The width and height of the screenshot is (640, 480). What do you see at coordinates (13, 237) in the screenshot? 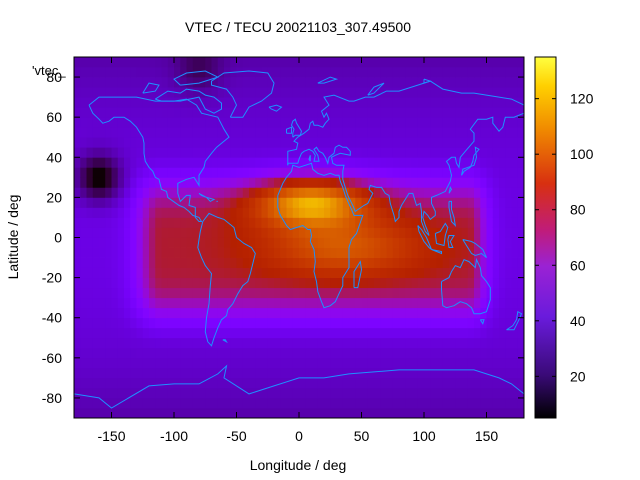
I see `y-axis-label: Latitude / deg` at bounding box center [13, 237].